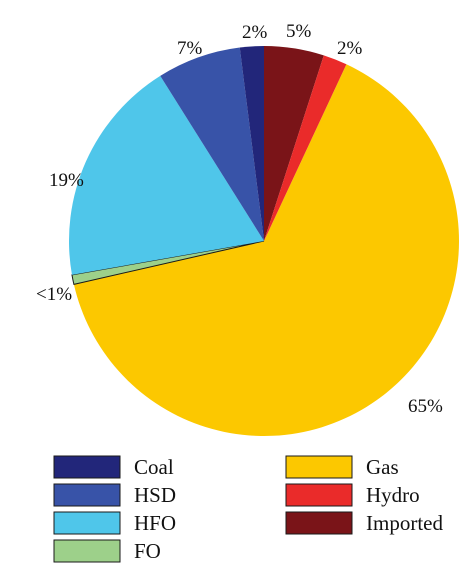 This screenshot has height=587, width=474. I want to click on legend-swatch-hsd, so click(87, 495).